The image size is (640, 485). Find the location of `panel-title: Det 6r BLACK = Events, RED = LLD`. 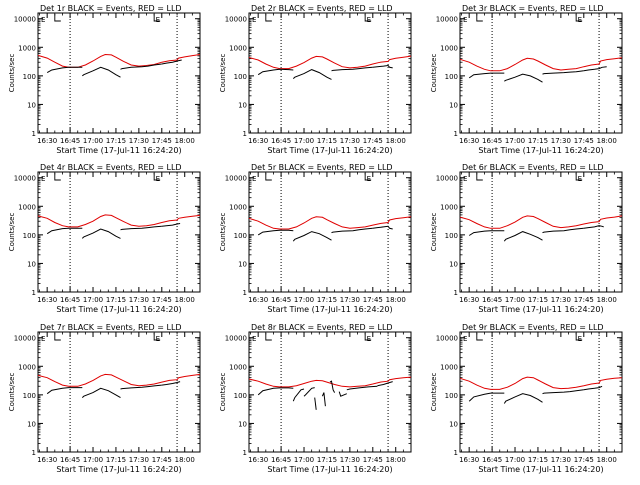

panel-title: Det 6r BLACK = Events, RED = LLD is located at coordinates (533, 167).